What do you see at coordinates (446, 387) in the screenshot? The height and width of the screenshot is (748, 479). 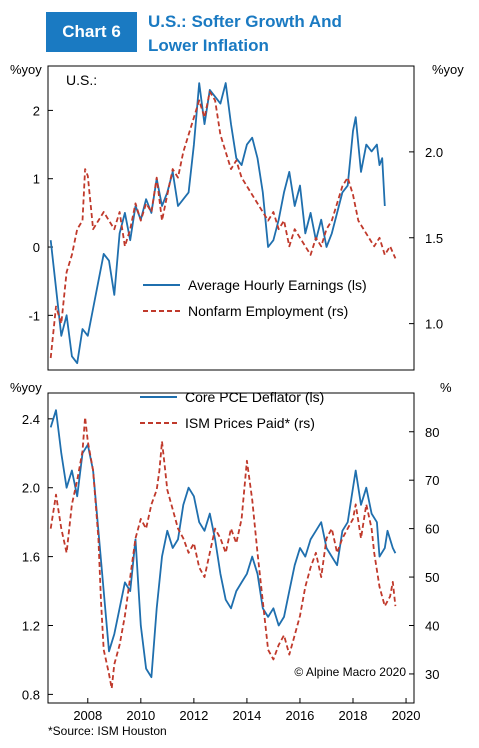 I see `bottom-right-axis-unit: %` at bounding box center [446, 387].